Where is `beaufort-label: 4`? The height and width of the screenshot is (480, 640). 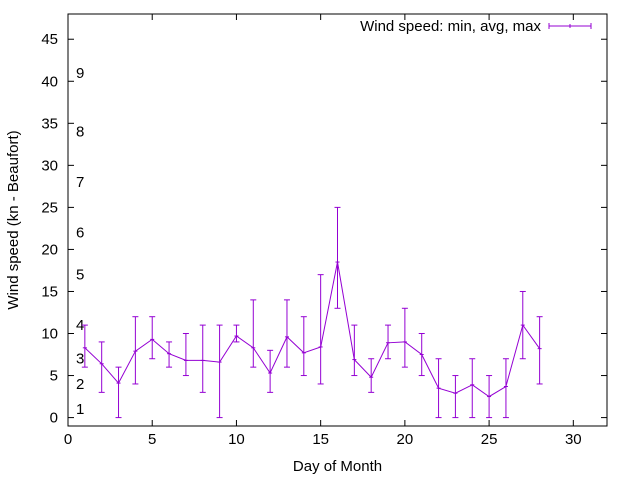 beaufort-label: 4 is located at coordinates (80, 325).